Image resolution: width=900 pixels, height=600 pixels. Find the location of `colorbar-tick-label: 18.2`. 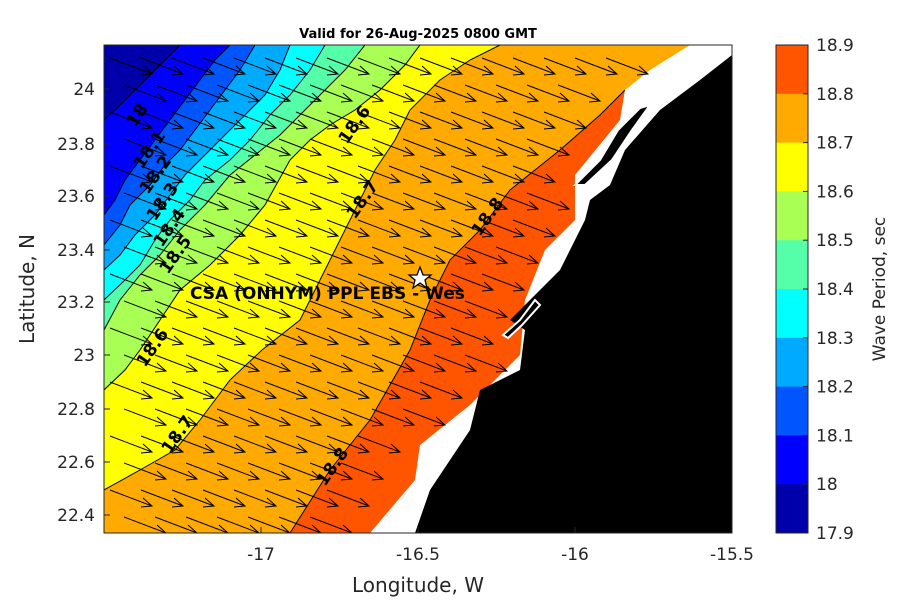

colorbar-tick-label: 18.2 is located at coordinates (835, 388).